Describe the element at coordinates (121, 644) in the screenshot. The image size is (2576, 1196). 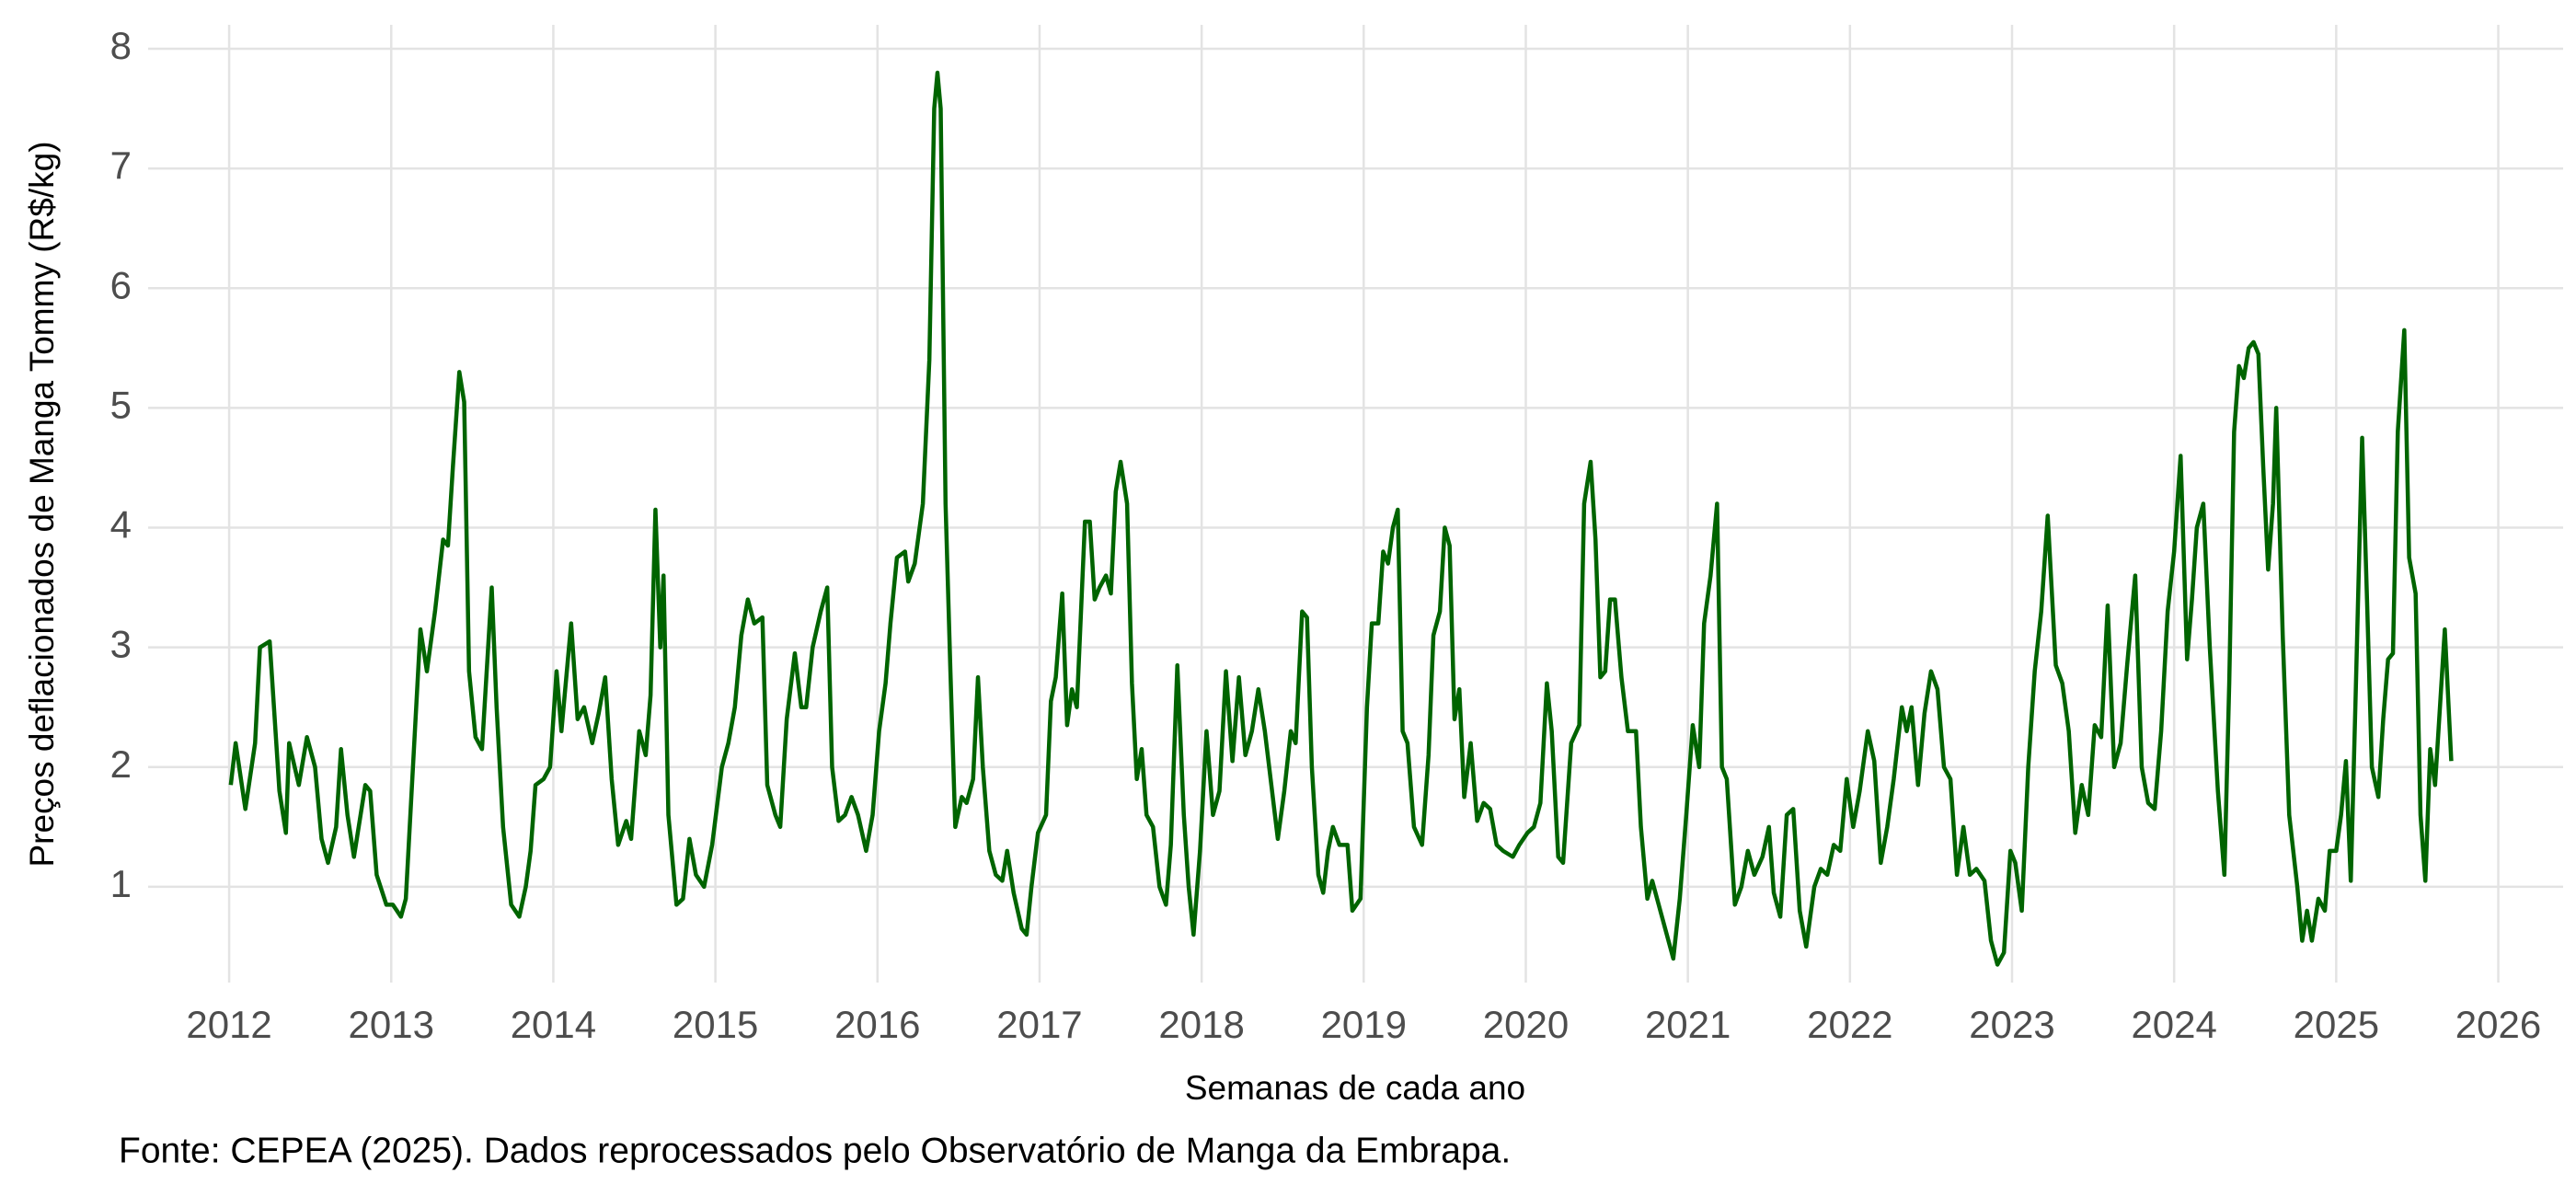
I see `y-tick-label: 3` at that location.